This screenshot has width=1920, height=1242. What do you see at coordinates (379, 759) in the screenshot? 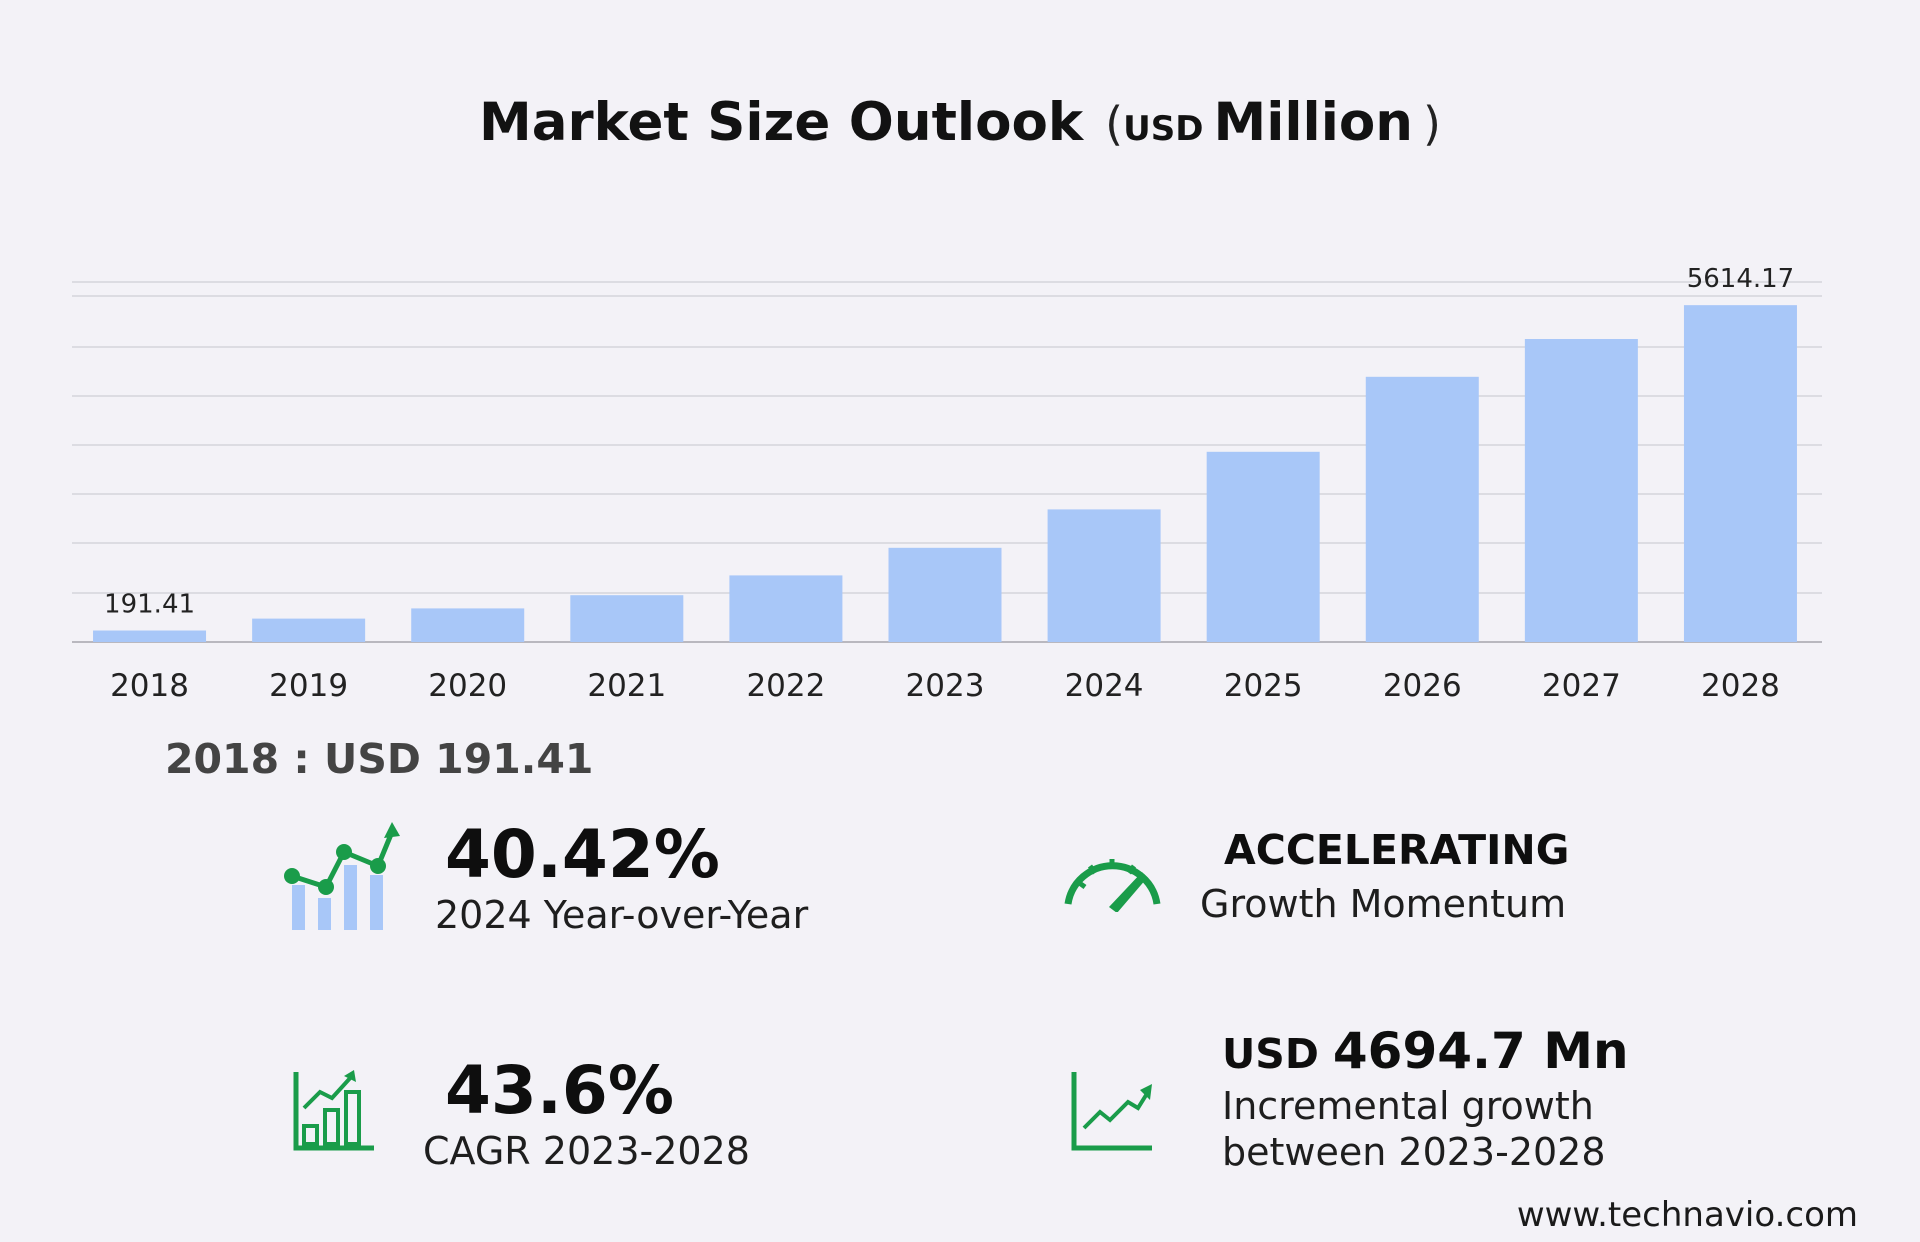
I see `base-year-value: 2018 : USD 191.41` at bounding box center [379, 759].